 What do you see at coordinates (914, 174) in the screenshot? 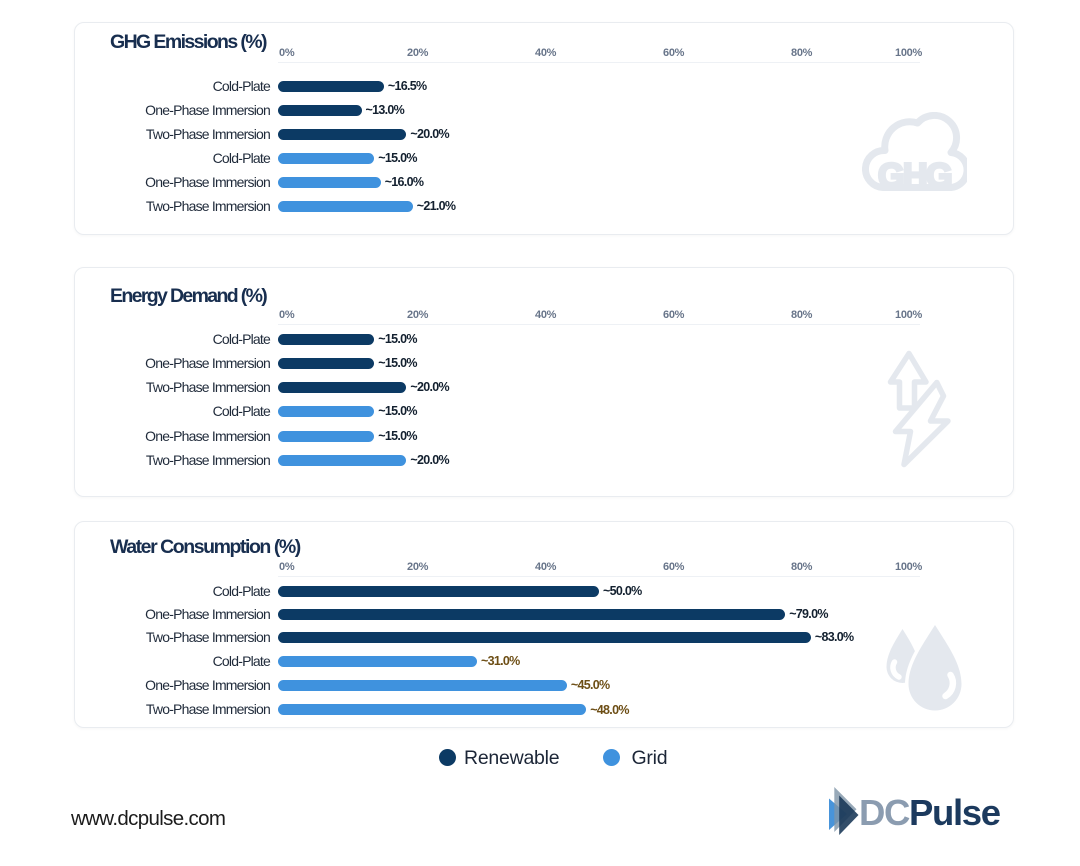
I see `svg-text: GHG` at bounding box center [914, 174].